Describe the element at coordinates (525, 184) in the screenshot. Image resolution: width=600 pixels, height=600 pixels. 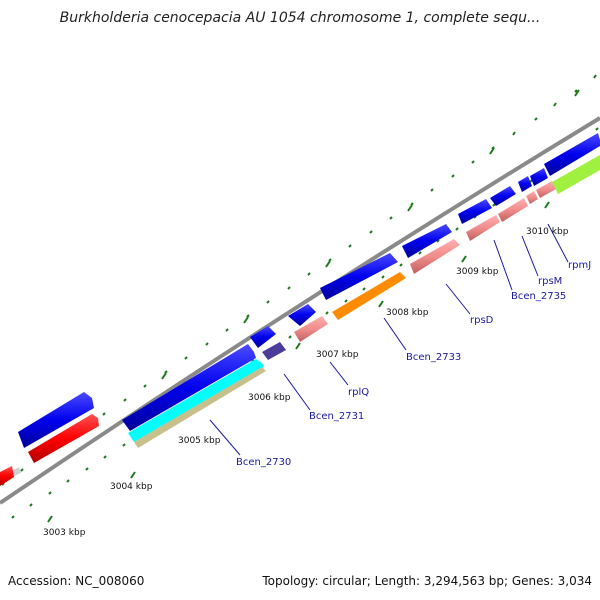
I see `gene-blue-small-b` at that location.